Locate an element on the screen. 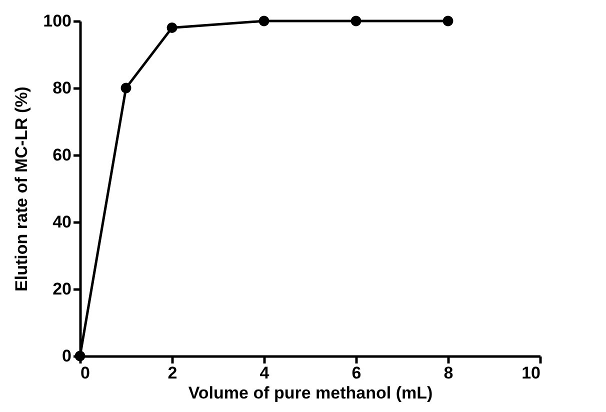 Image resolution: width=606 pixels, height=412 pixels. x-tick-label: 8 is located at coordinates (449, 373).